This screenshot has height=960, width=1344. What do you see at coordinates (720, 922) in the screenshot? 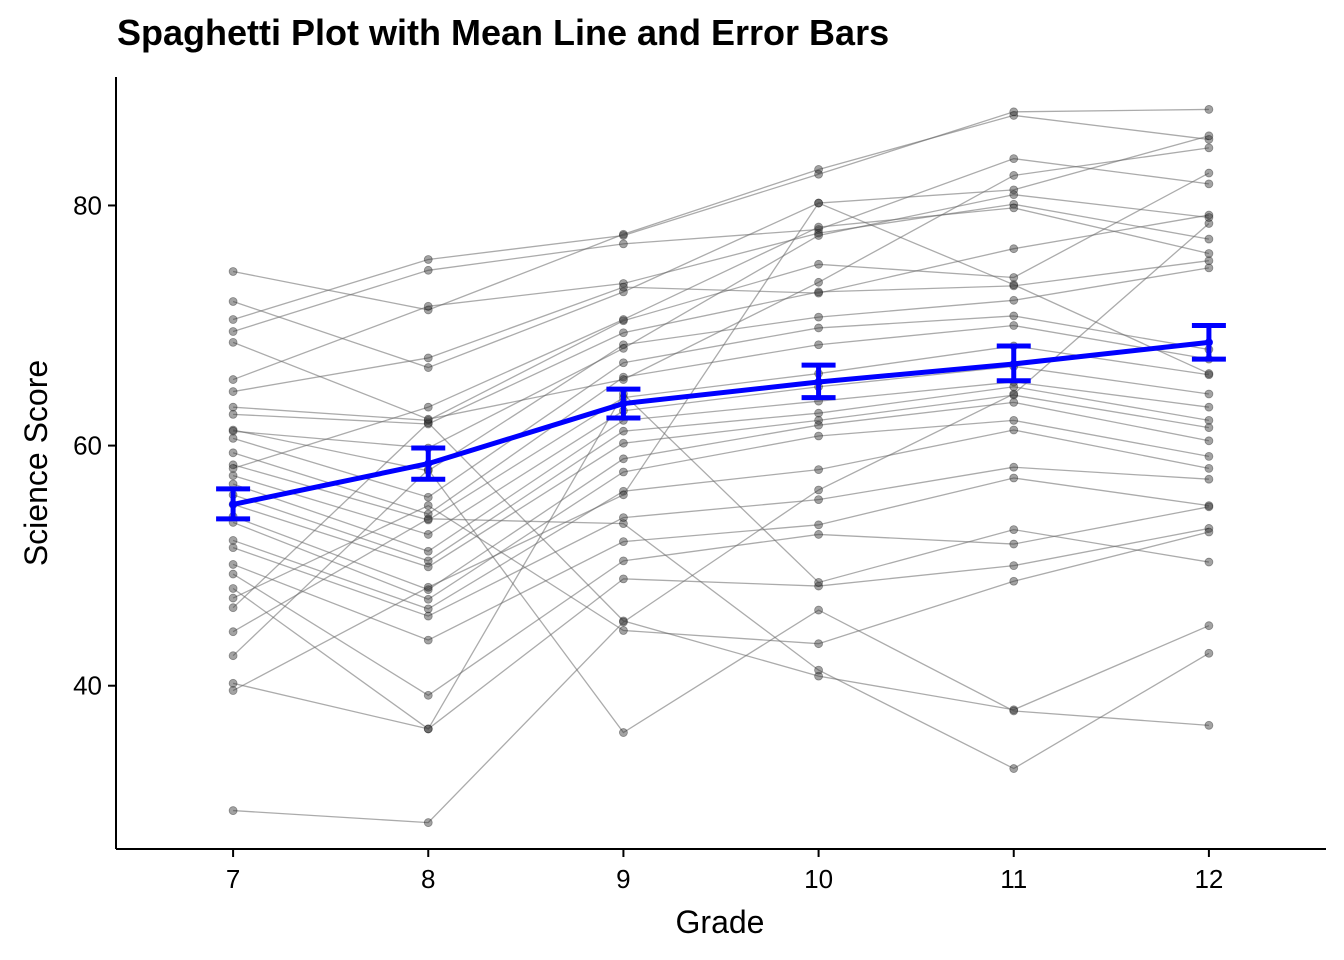
I see `x-axis-title: Grade` at bounding box center [720, 922].